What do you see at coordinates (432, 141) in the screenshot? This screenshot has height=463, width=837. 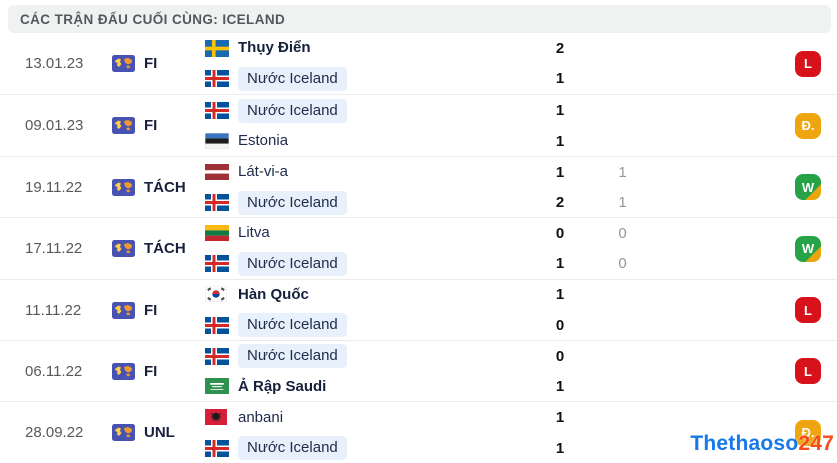 I see `team-line: Estonia 1` at bounding box center [432, 141].